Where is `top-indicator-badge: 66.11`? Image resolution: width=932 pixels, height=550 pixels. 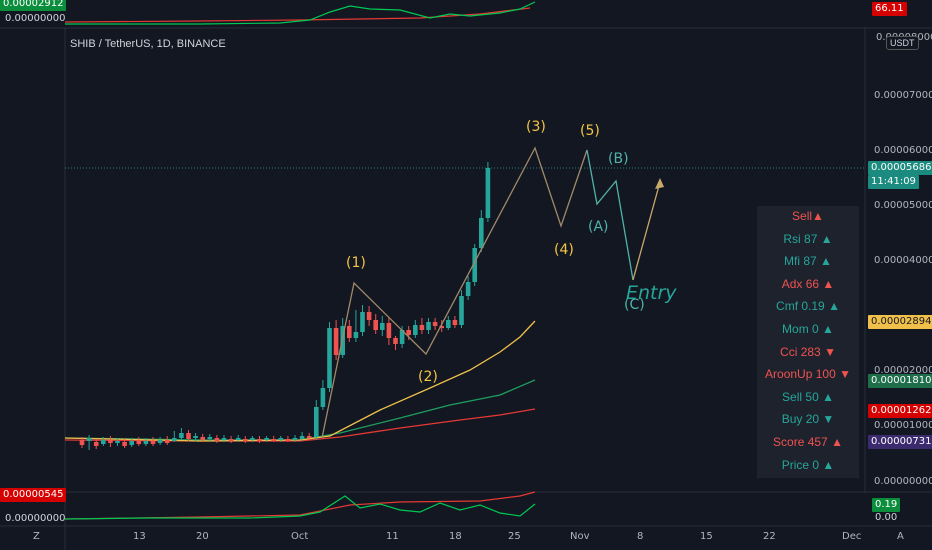 top-indicator-badge: 66.11 is located at coordinates (889, 9).